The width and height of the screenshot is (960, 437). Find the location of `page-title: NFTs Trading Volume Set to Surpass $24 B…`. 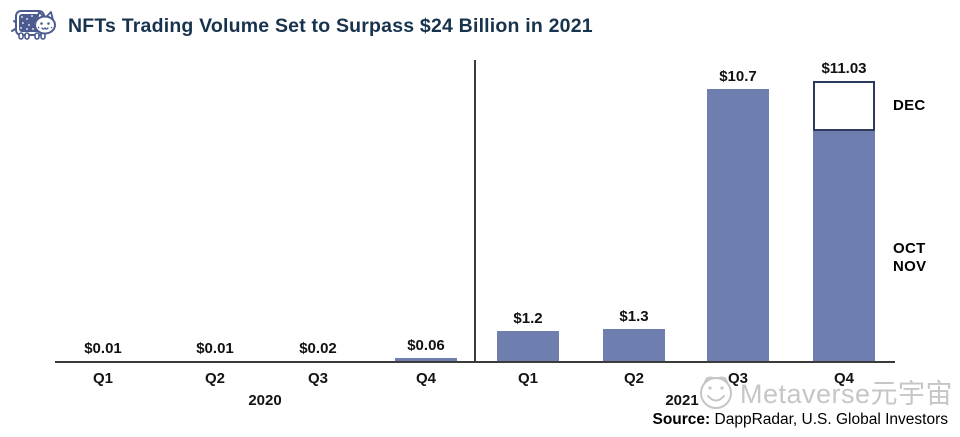

page-title: NFTs Trading Volume Set to Surpass $24 B… is located at coordinates (330, 25).